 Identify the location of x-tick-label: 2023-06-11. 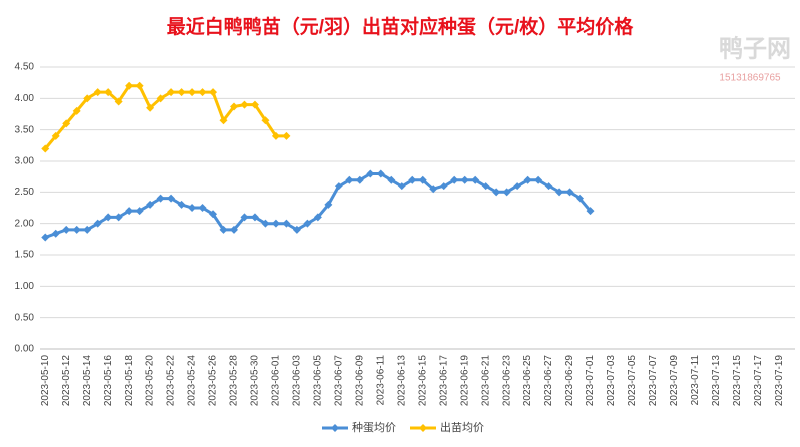
(380, 380).